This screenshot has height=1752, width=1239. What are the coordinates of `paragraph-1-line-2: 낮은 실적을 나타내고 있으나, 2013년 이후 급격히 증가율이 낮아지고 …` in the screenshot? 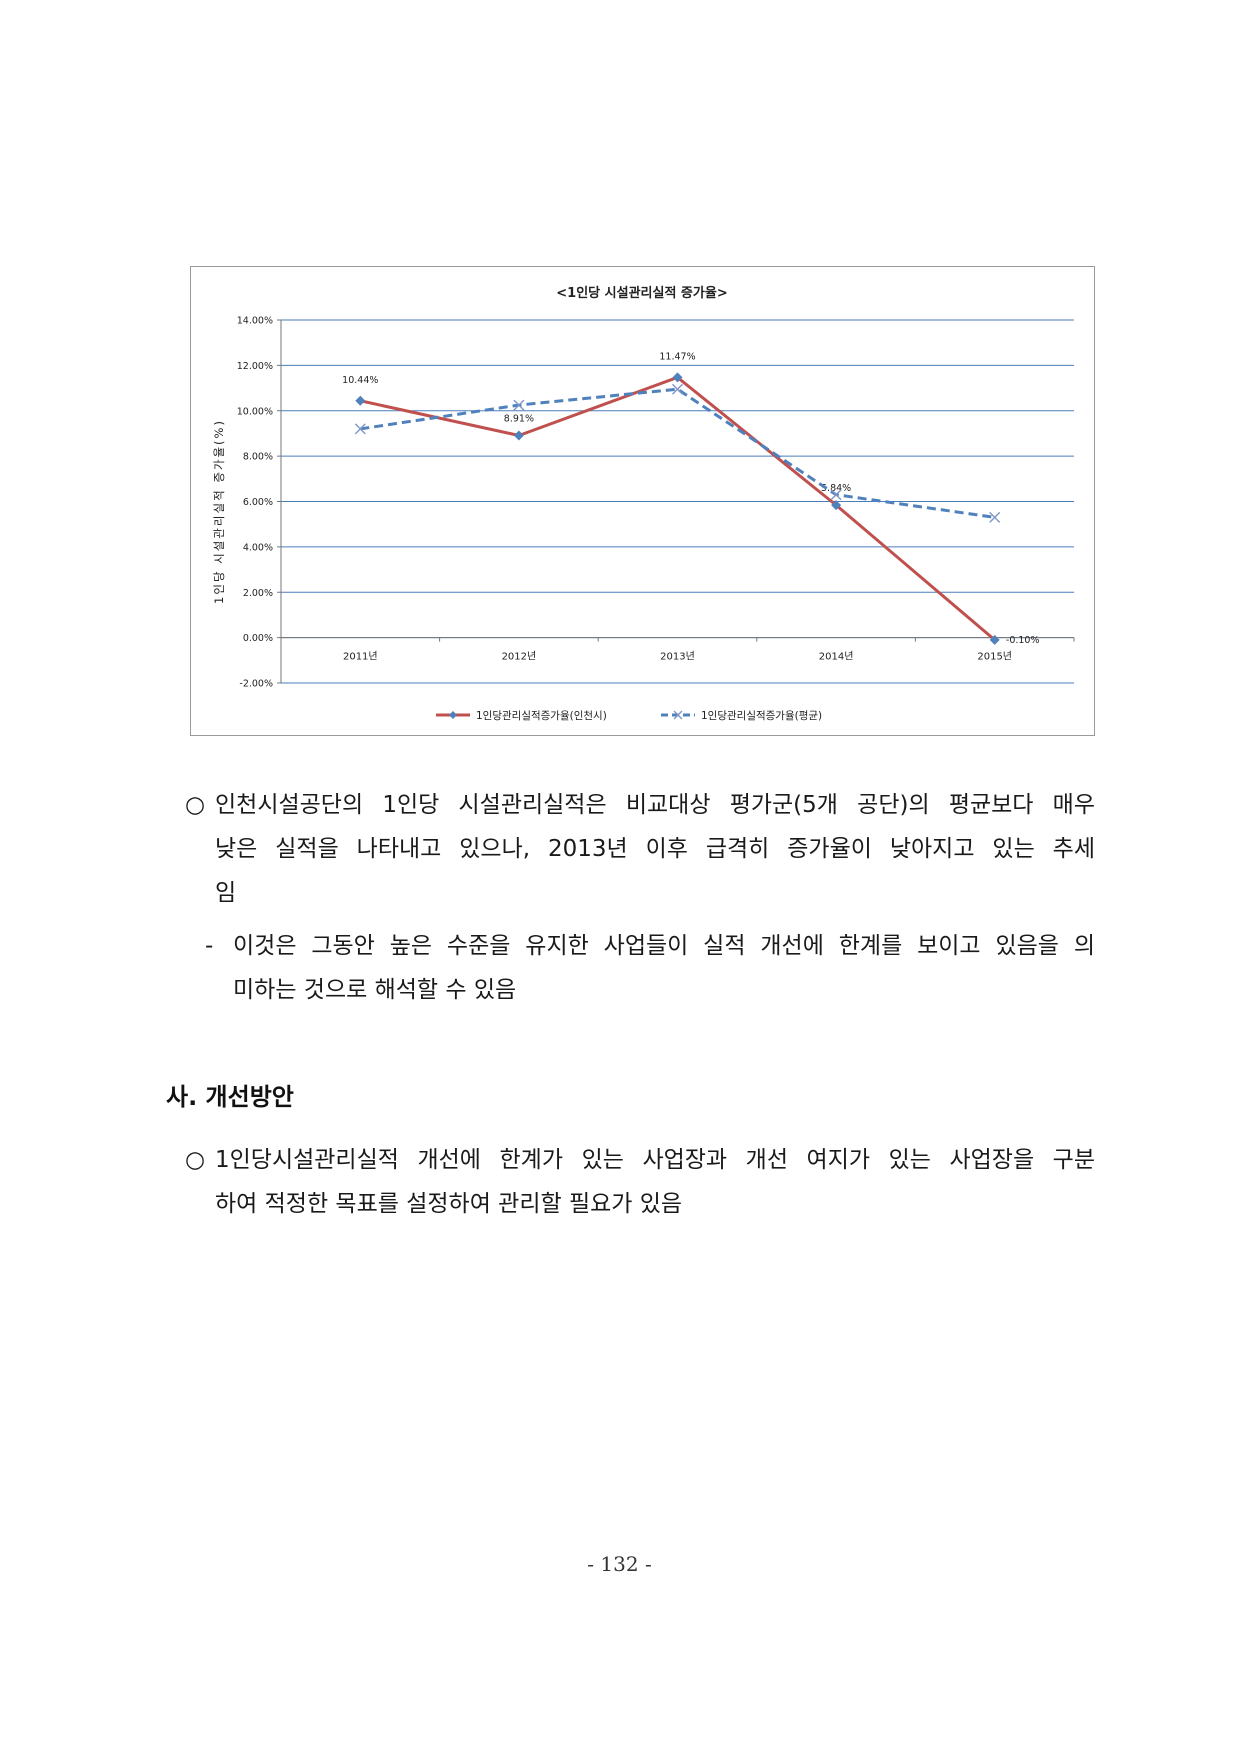 It's located at (640, 849).